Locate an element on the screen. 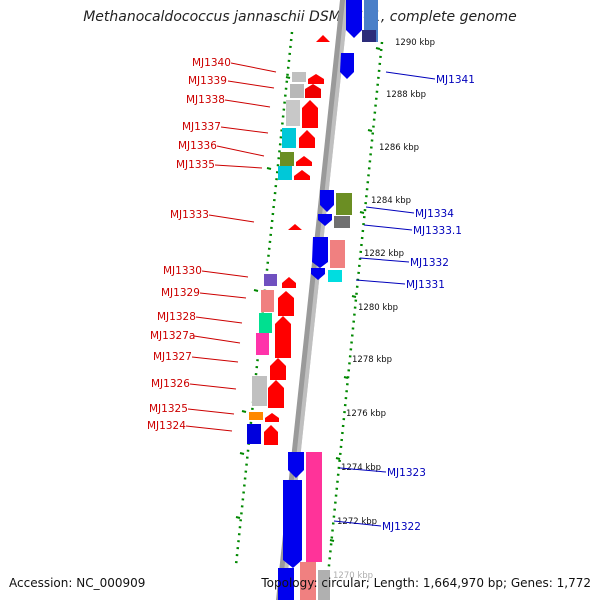  label-mj1336: MJ1336 is located at coordinates (197, 146).